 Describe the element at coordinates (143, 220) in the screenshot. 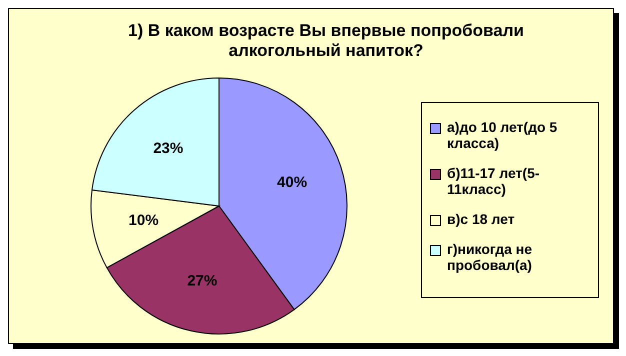

I see `data-label: 10%` at that location.